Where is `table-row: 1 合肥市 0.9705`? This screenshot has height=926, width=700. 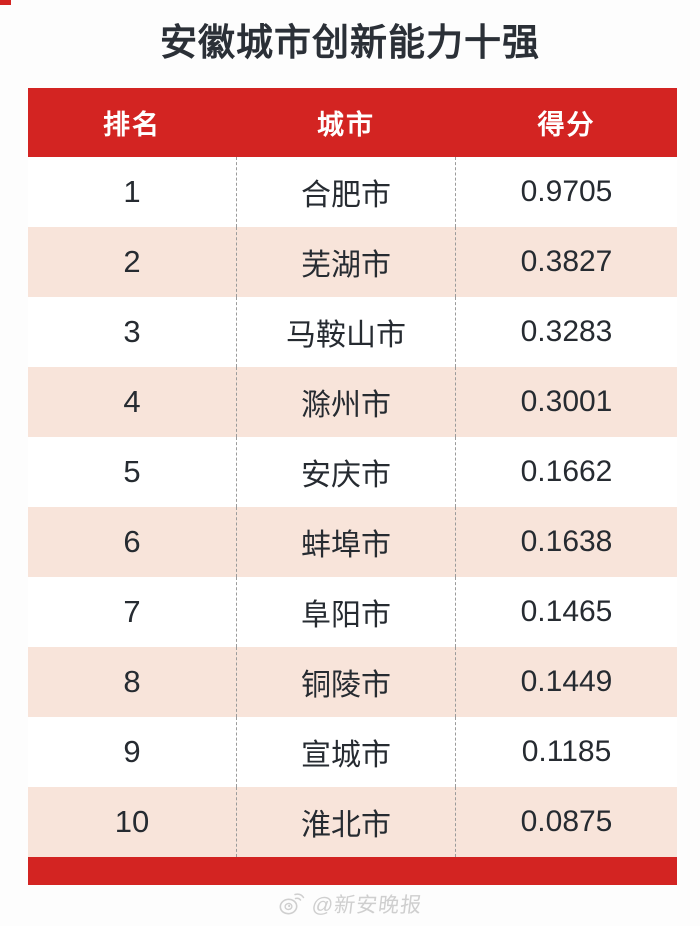
table-row: 1 合肥市 0.9705 is located at coordinates (352, 192).